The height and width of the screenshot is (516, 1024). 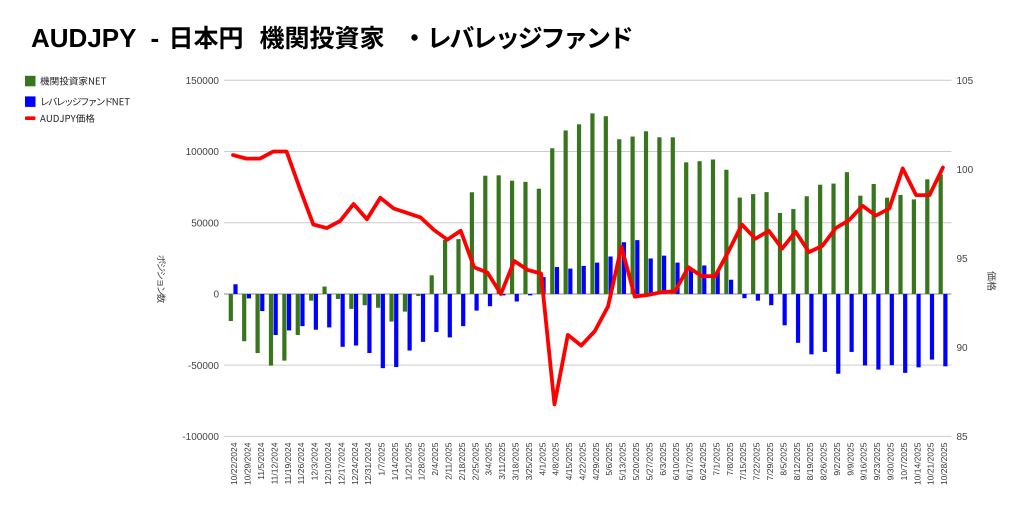 What do you see at coordinates (596, 461) in the screenshot?
I see `svg-text: 4/29/2025` at bounding box center [596, 461].